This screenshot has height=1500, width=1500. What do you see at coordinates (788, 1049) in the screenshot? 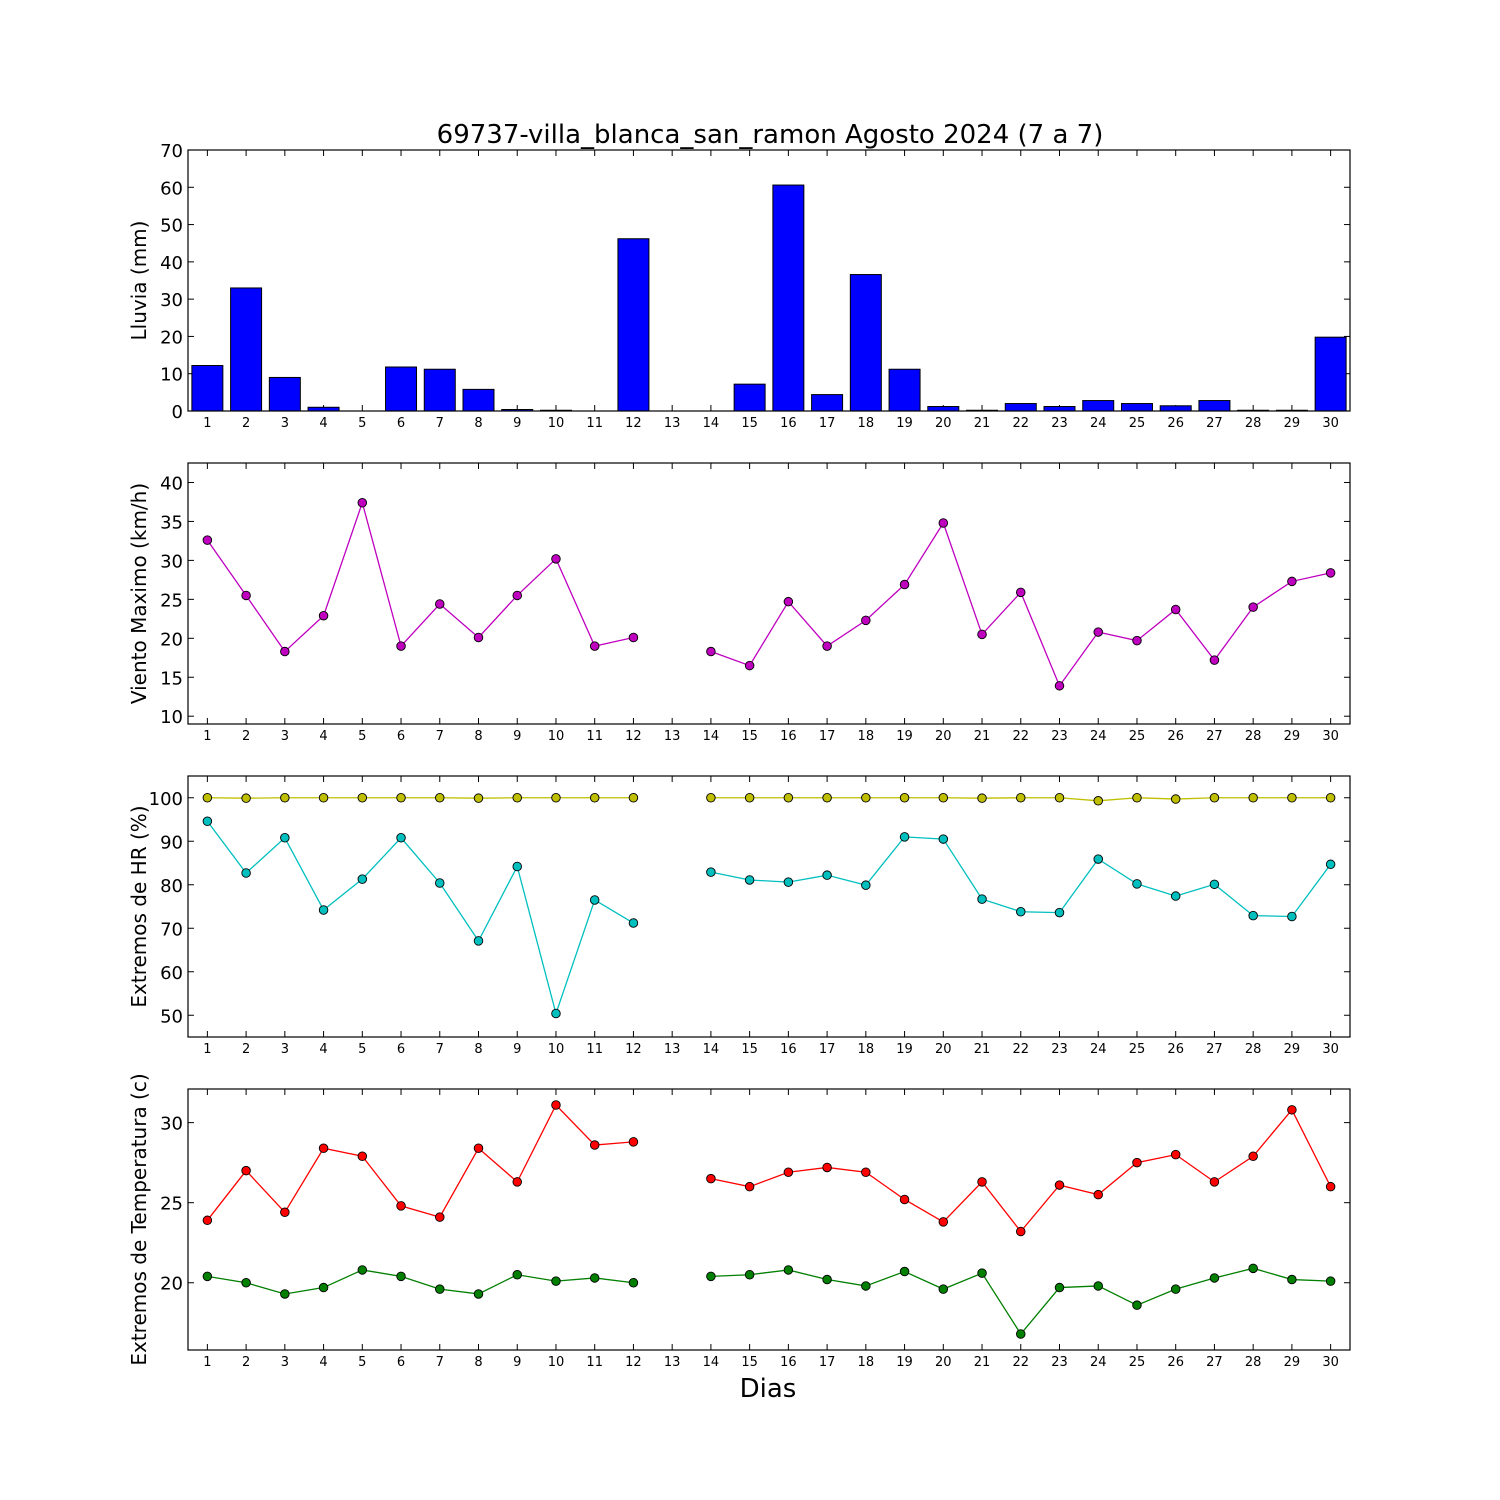
I see `x-tick-label: 16` at bounding box center [788, 1049].